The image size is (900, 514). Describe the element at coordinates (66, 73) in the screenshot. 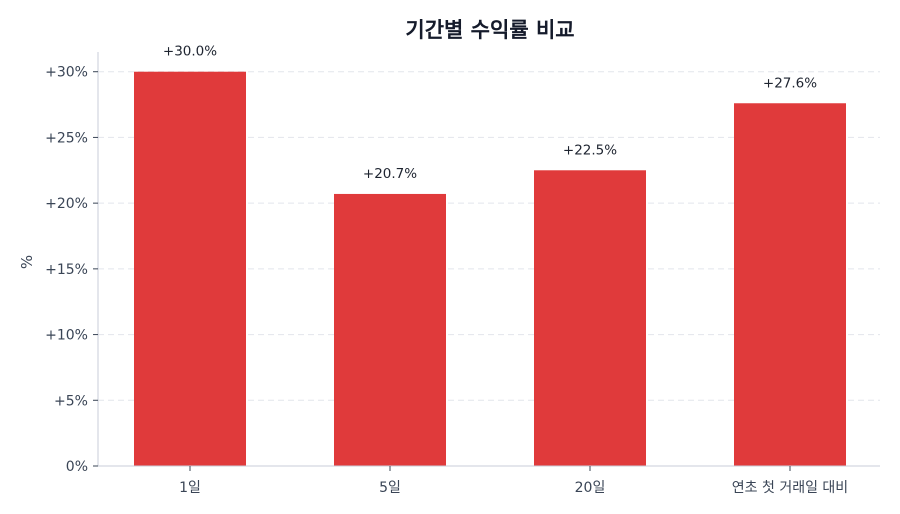

I see `y-tick-label: +30%` at that location.